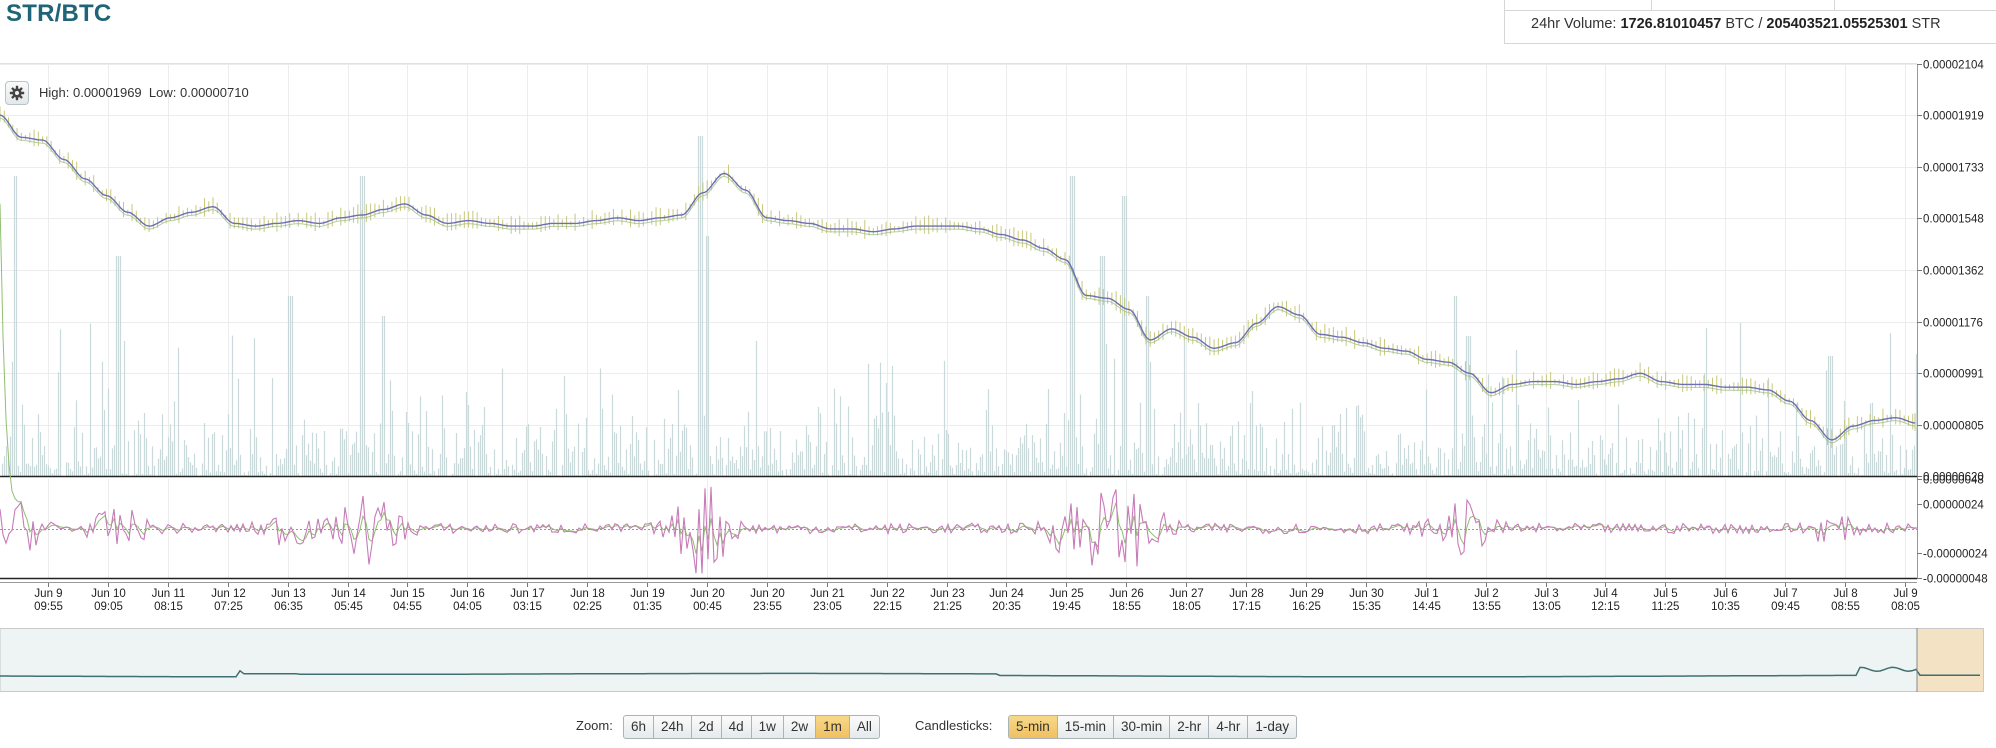  I want to click on volume-btc: 1726.81010457, so click(1671, 24).